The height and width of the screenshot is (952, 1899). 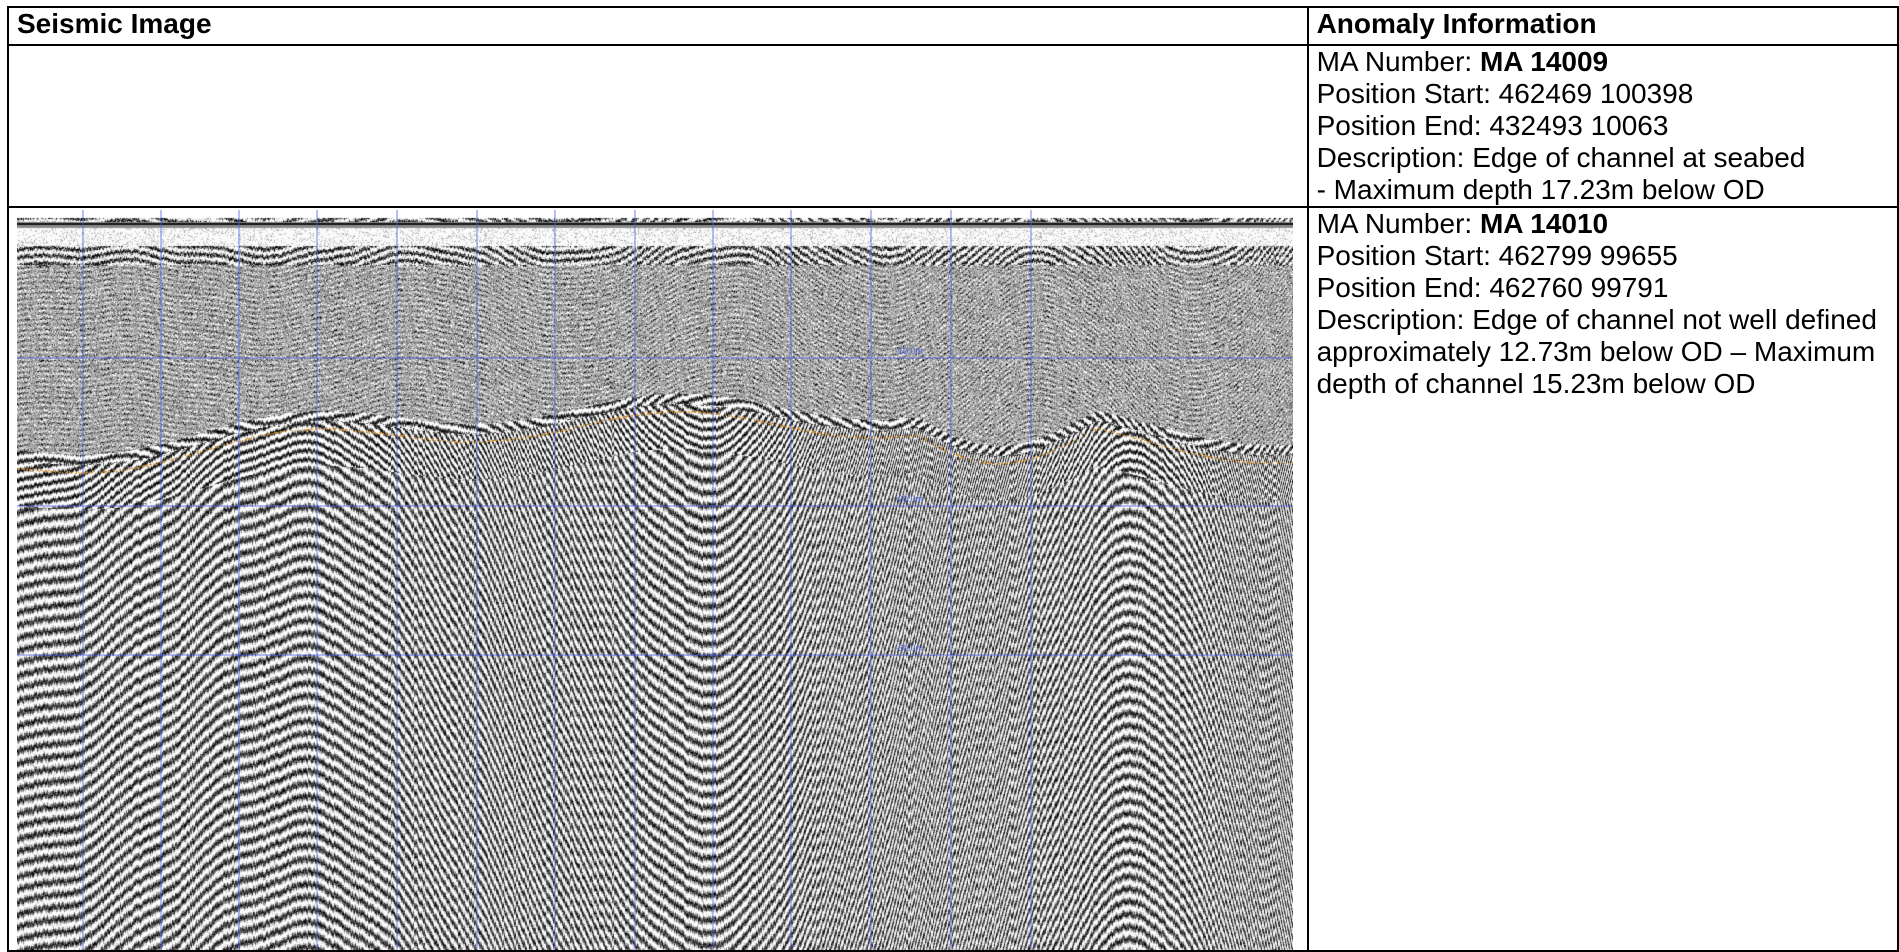 I want to click on header-row: Seismic Image Anomaly Information, so click(x=953, y=26).